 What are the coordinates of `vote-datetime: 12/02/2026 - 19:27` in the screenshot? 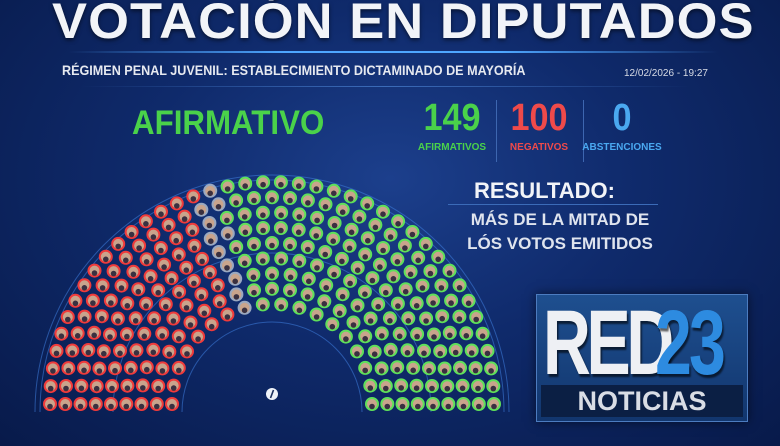 It's located at (666, 73).